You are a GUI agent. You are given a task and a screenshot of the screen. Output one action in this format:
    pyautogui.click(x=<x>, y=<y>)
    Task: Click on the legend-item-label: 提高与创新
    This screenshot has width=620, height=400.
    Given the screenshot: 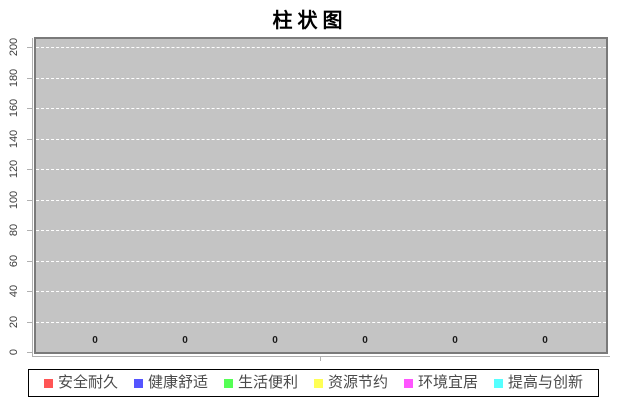 What is the action you would take?
    pyautogui.click(x=546, y=382)
    